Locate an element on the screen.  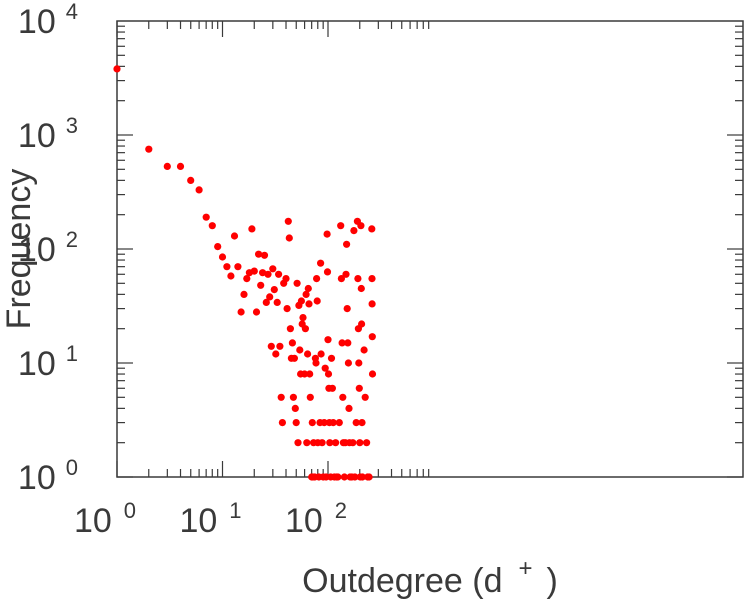
y-tick-label: 10 4 is located at coordinates (48, 20).